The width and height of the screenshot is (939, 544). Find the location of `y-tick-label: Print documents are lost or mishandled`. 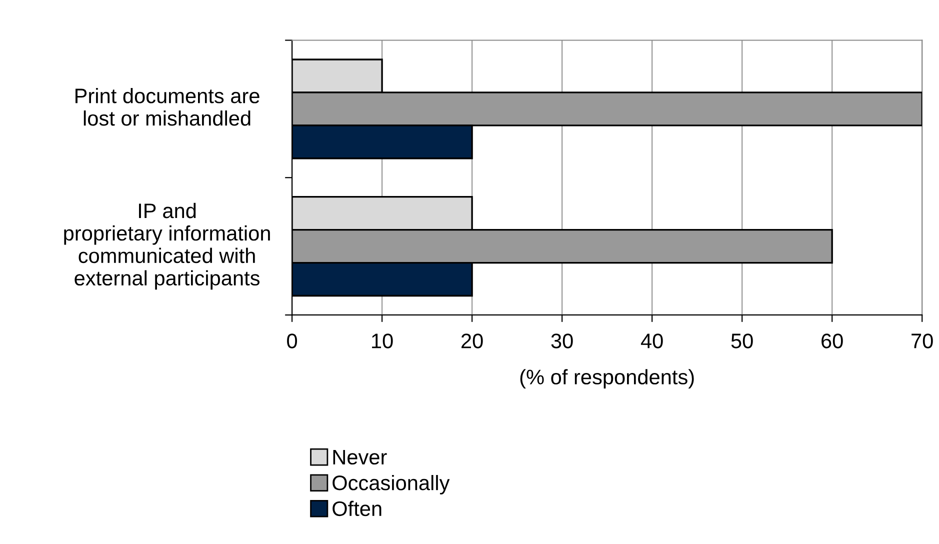

y-tick-label: Print documents are lost or mishandled is located at coordinates (168, 107).